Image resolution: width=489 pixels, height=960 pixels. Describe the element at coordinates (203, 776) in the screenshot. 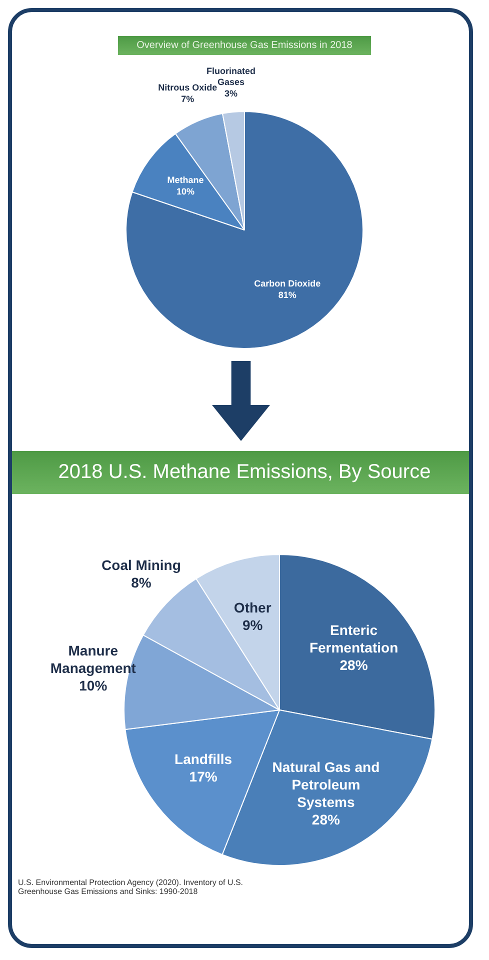

I see `data-label: 17%` at that location.